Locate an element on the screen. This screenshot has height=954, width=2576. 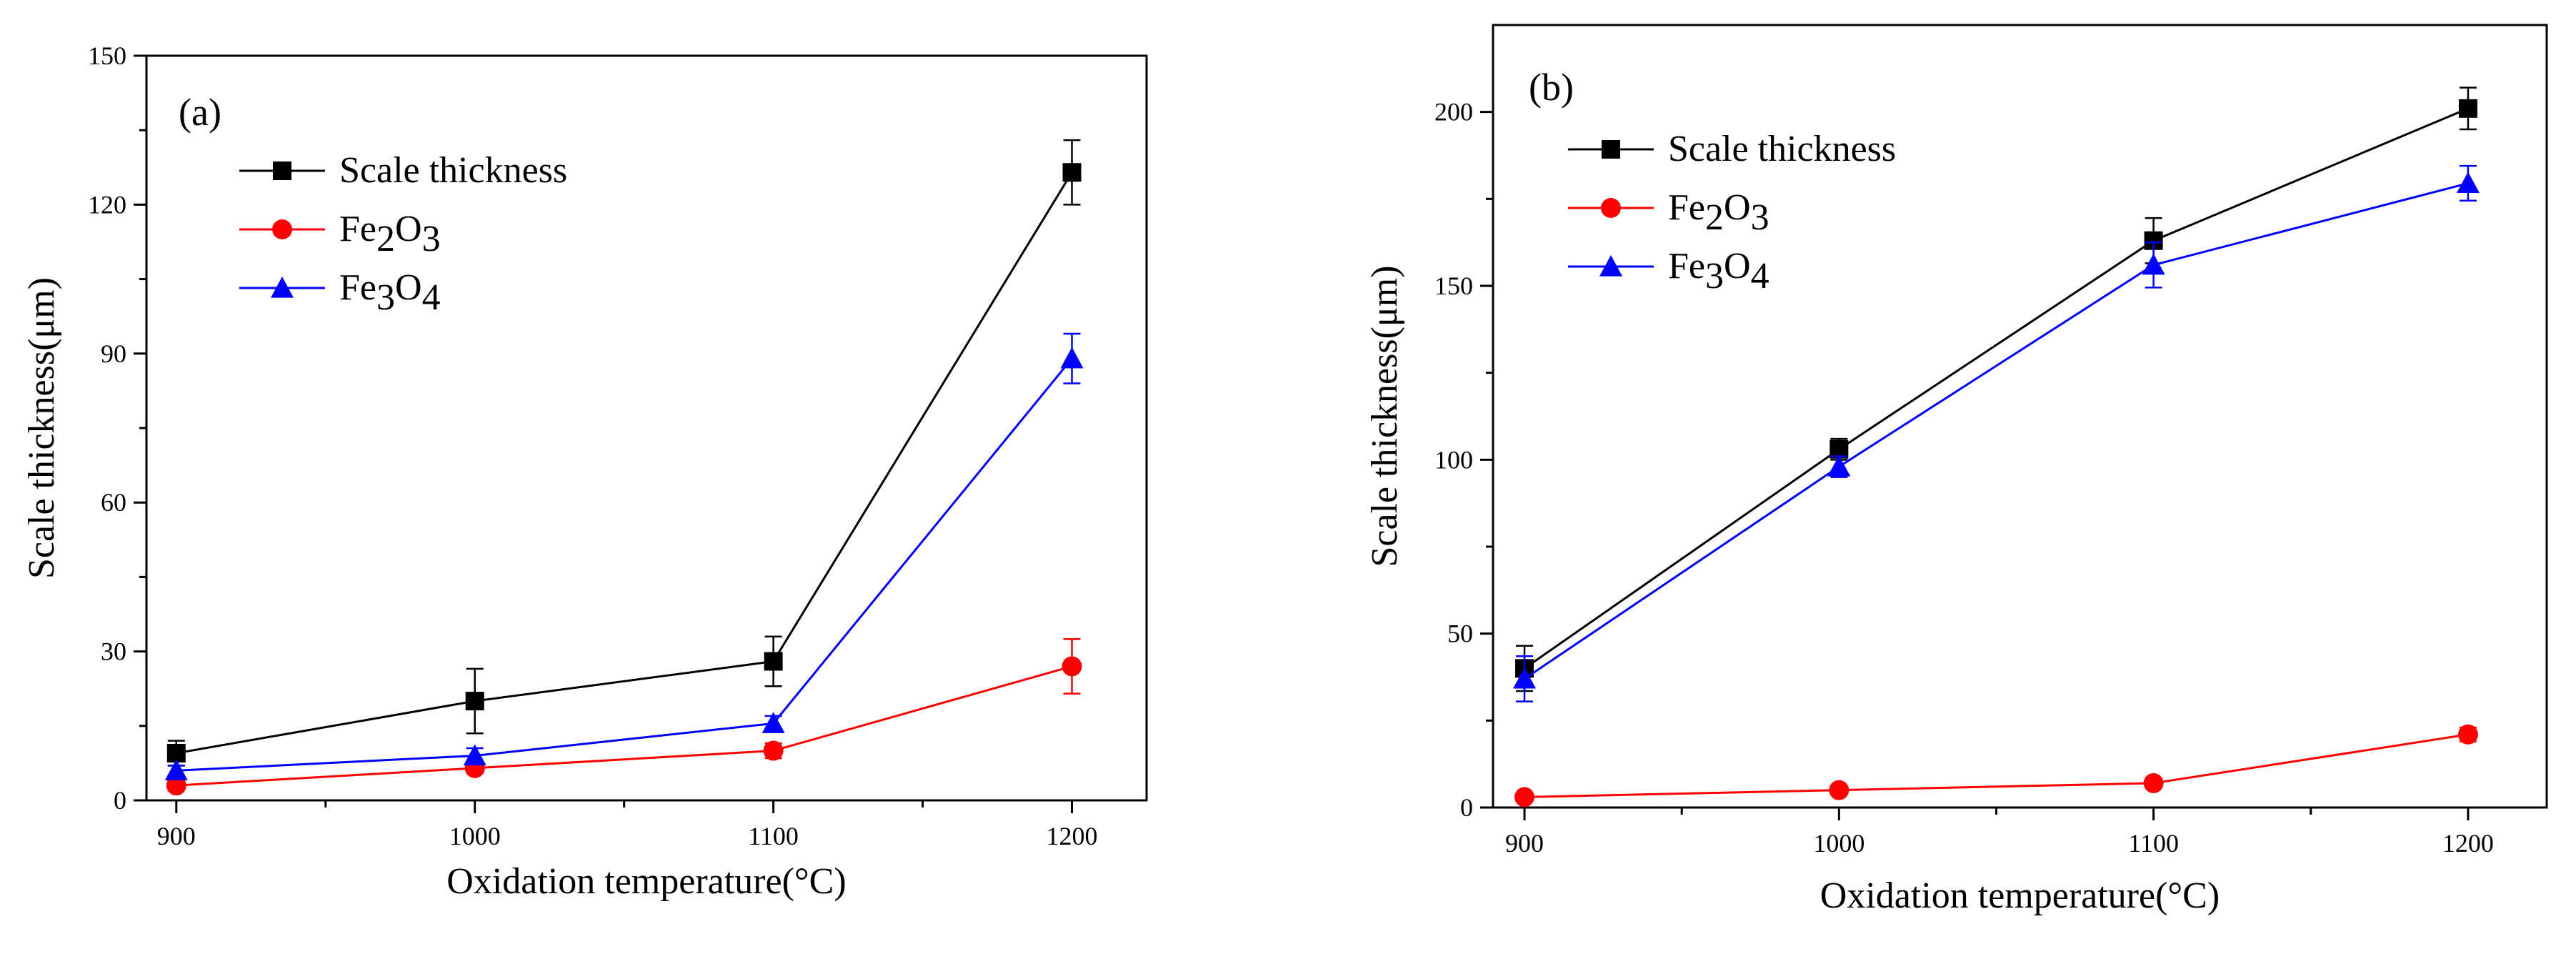
panel-label: (b) is located at coordinates (1551, 87).